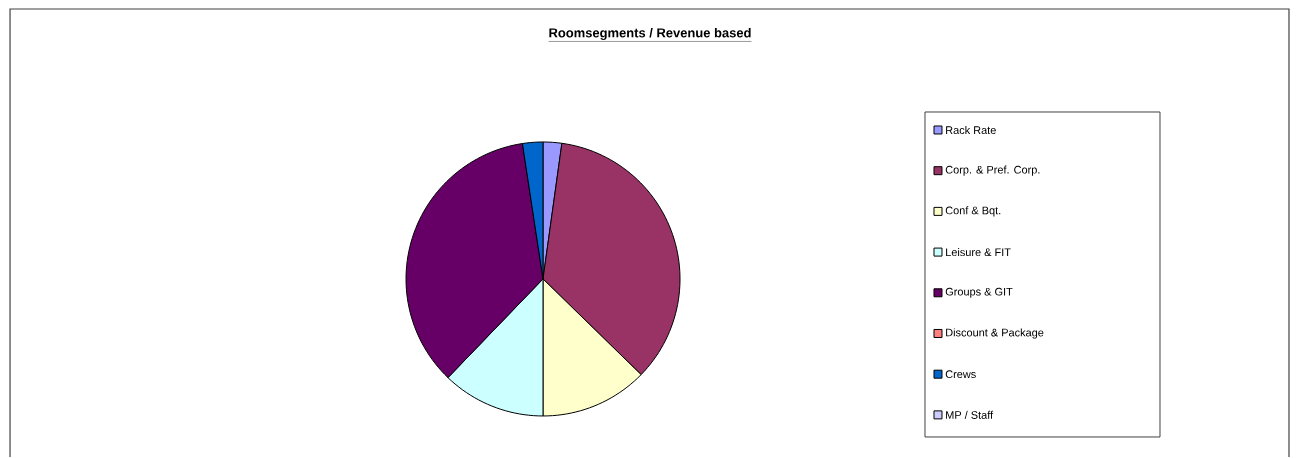 This screenshot has width=1296, height=458. Describe the element at coordinates (970, 415) in the screenshot. I see `legend-label: MP / Staff` at that location.